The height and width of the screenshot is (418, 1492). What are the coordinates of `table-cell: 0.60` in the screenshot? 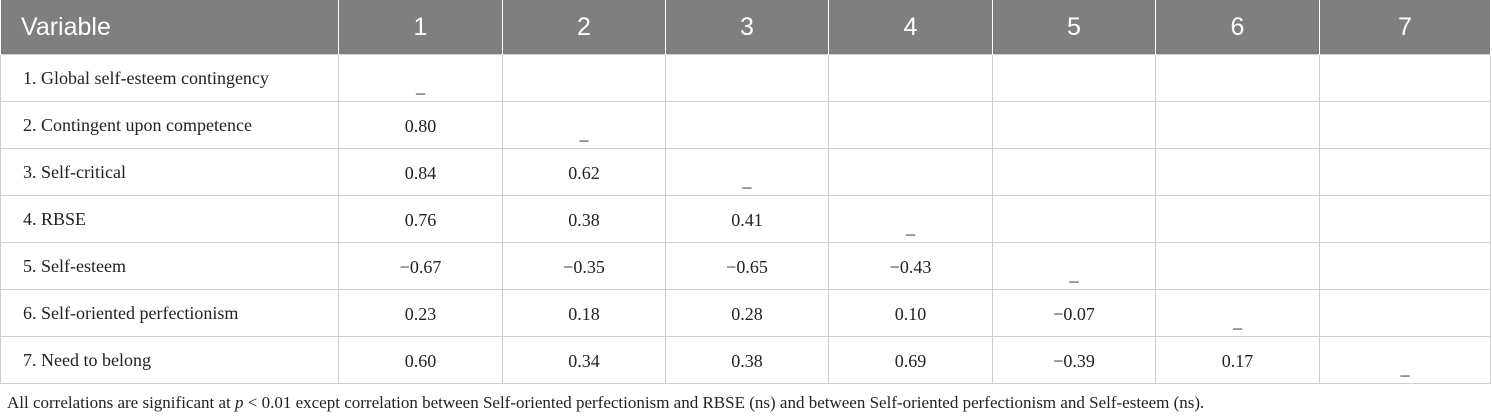 It's located at (420, 360).